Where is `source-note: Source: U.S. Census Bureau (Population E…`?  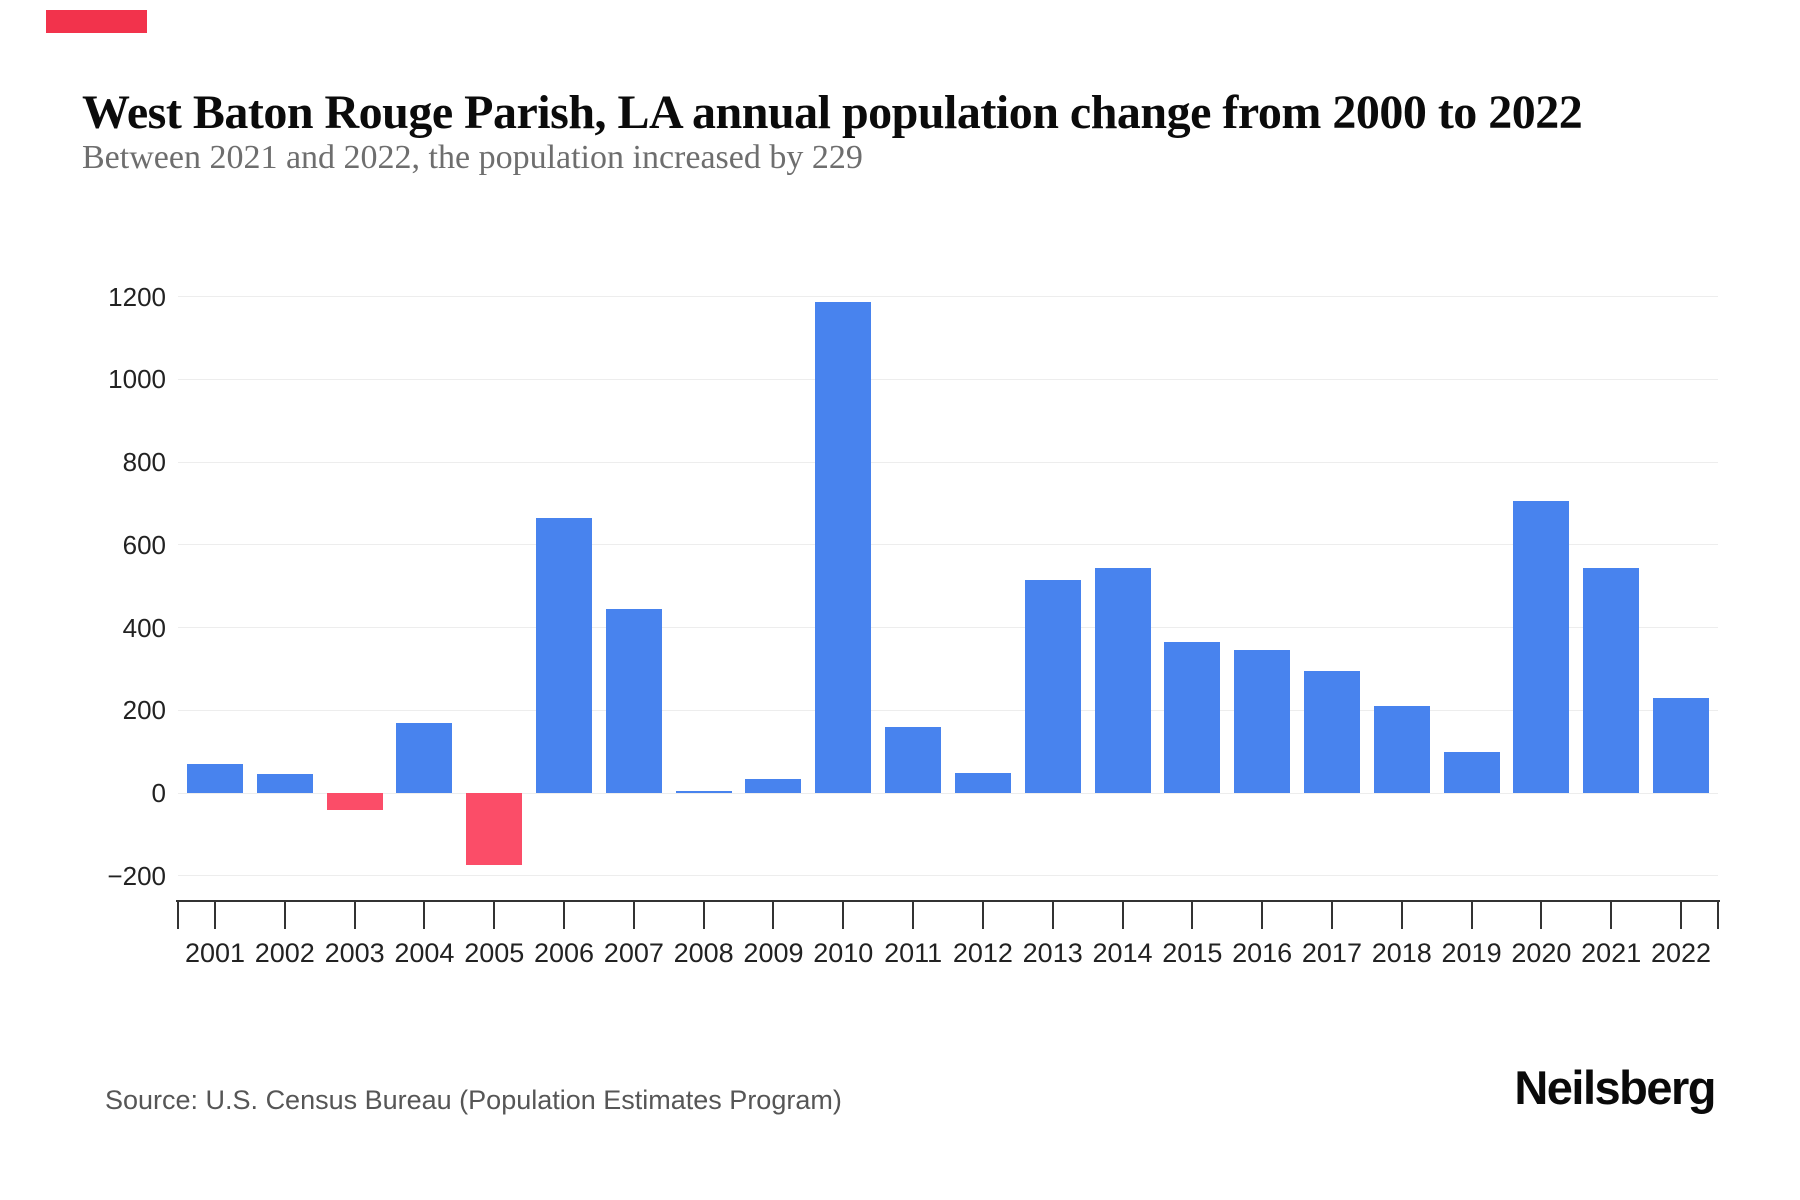 source-note: Source: U.S. Census Bureau (Population E… is located at coordinates (473, 1100).